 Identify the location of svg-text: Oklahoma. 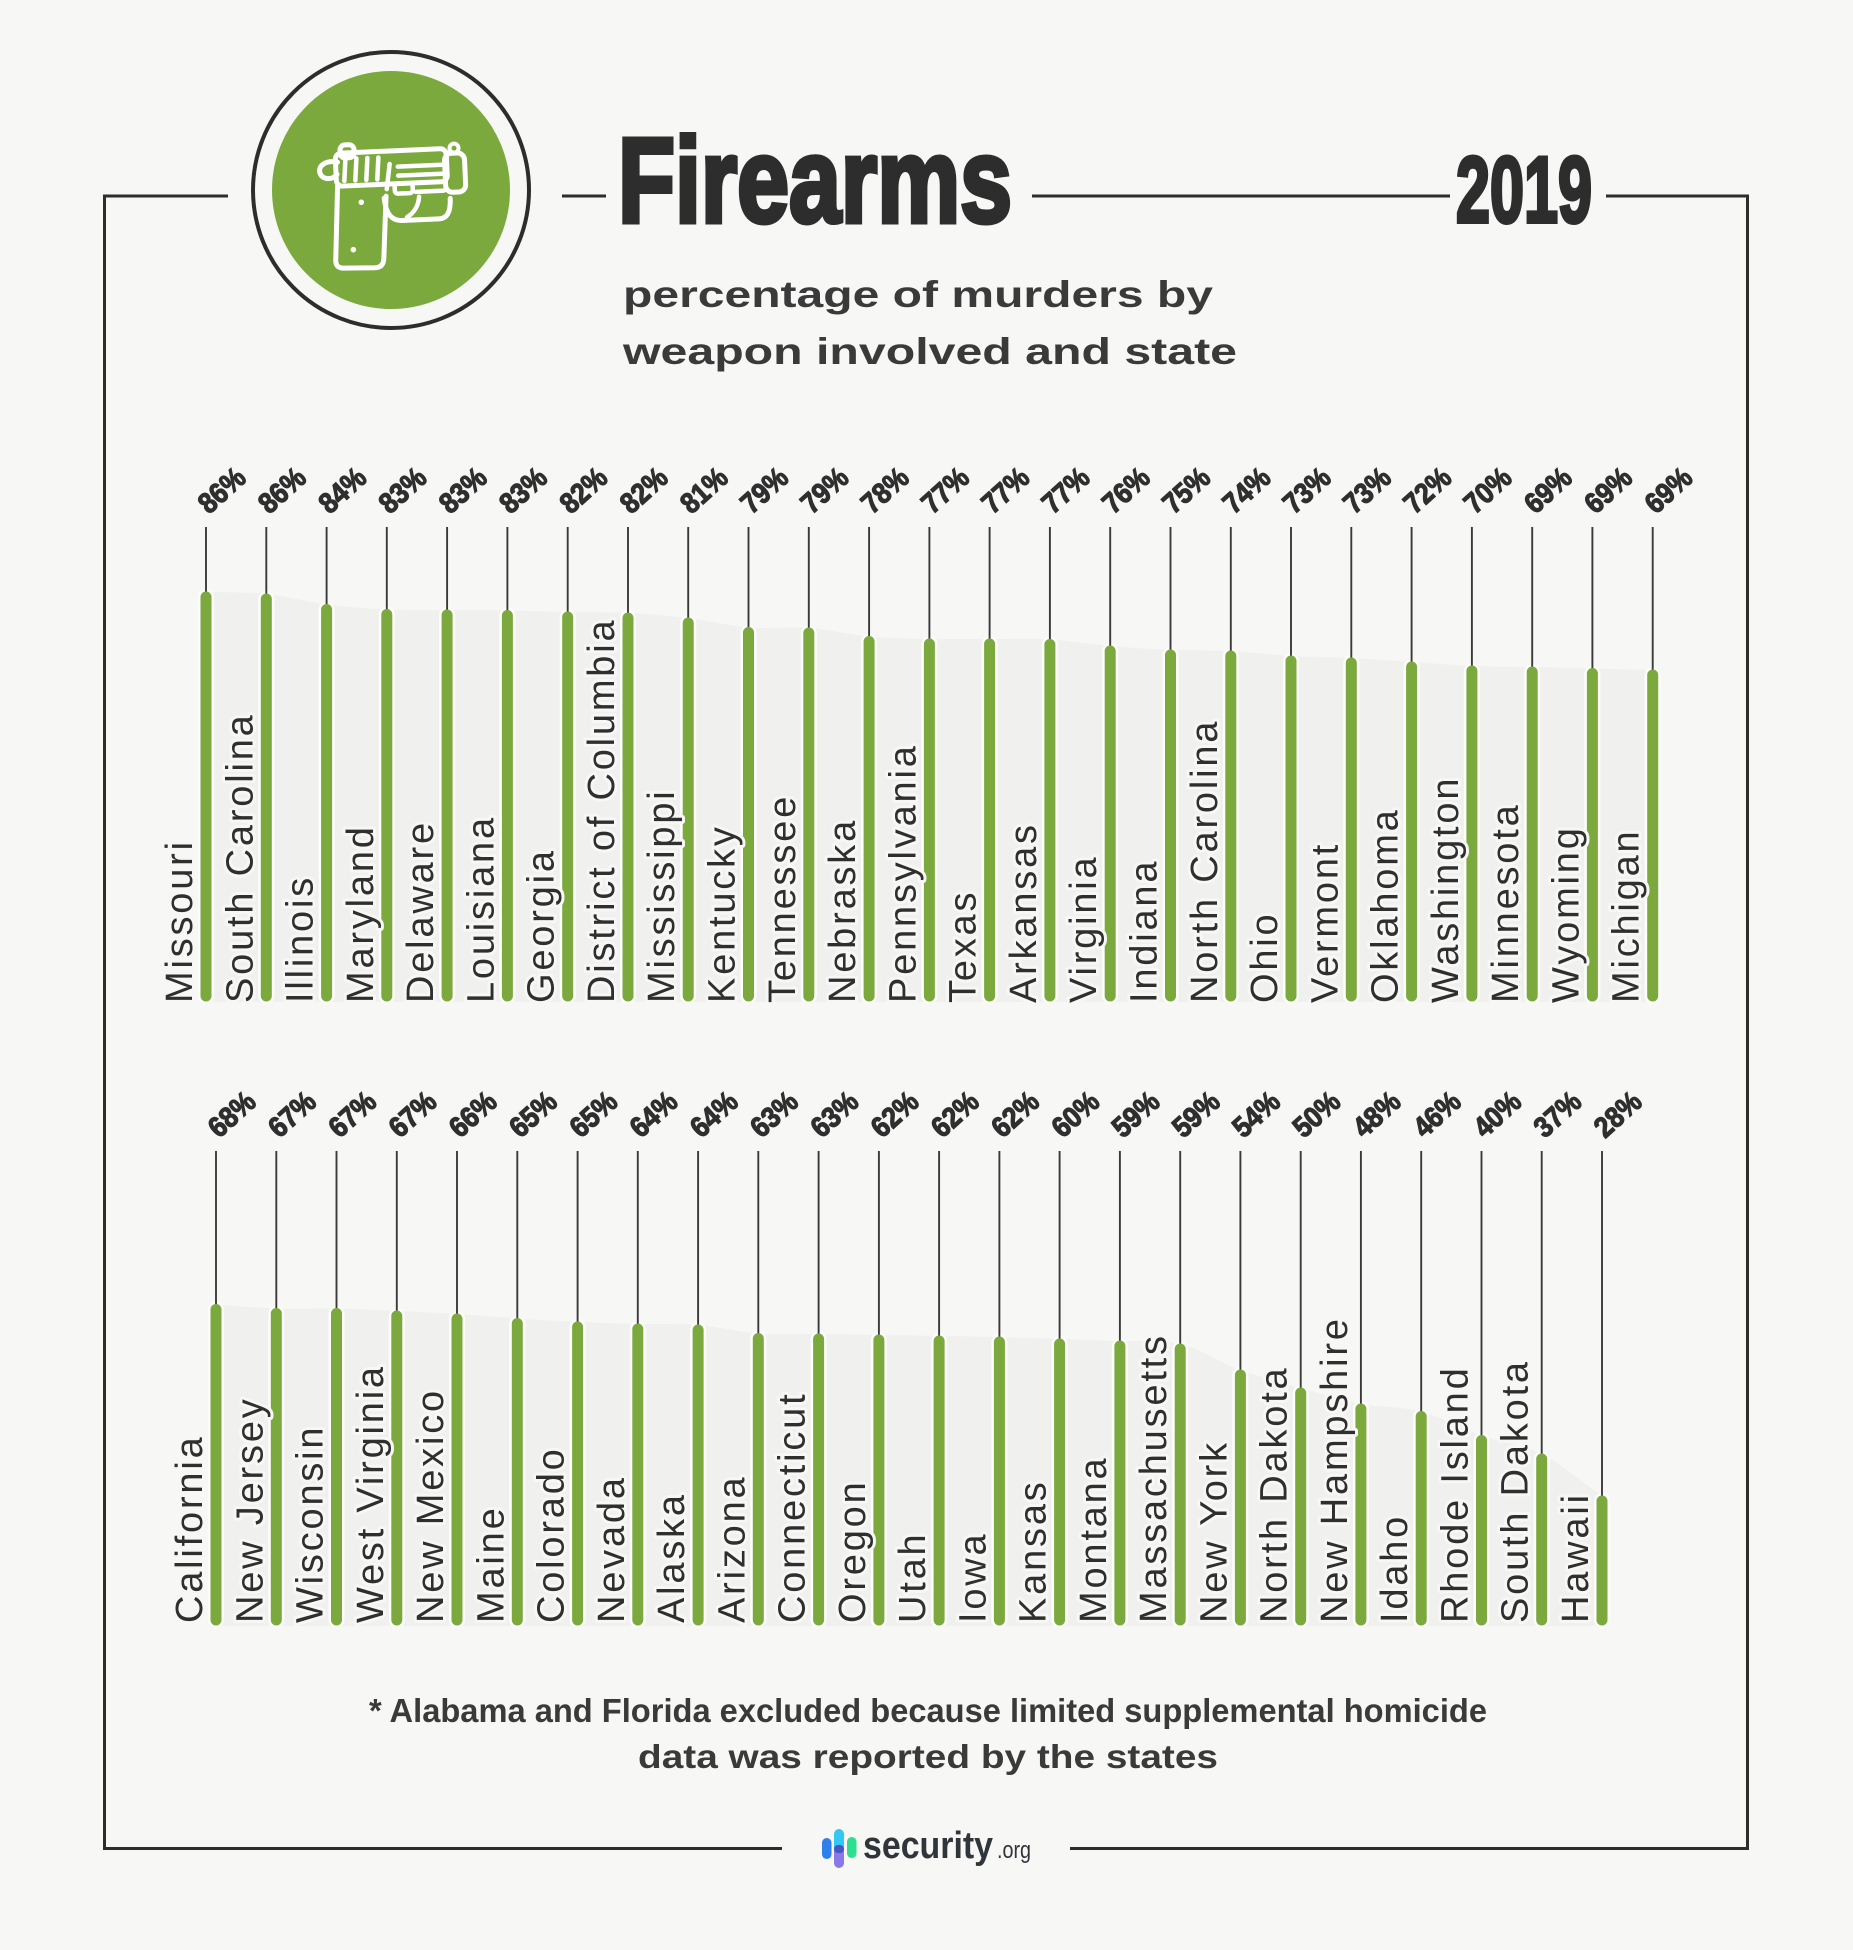
(1386, 905).